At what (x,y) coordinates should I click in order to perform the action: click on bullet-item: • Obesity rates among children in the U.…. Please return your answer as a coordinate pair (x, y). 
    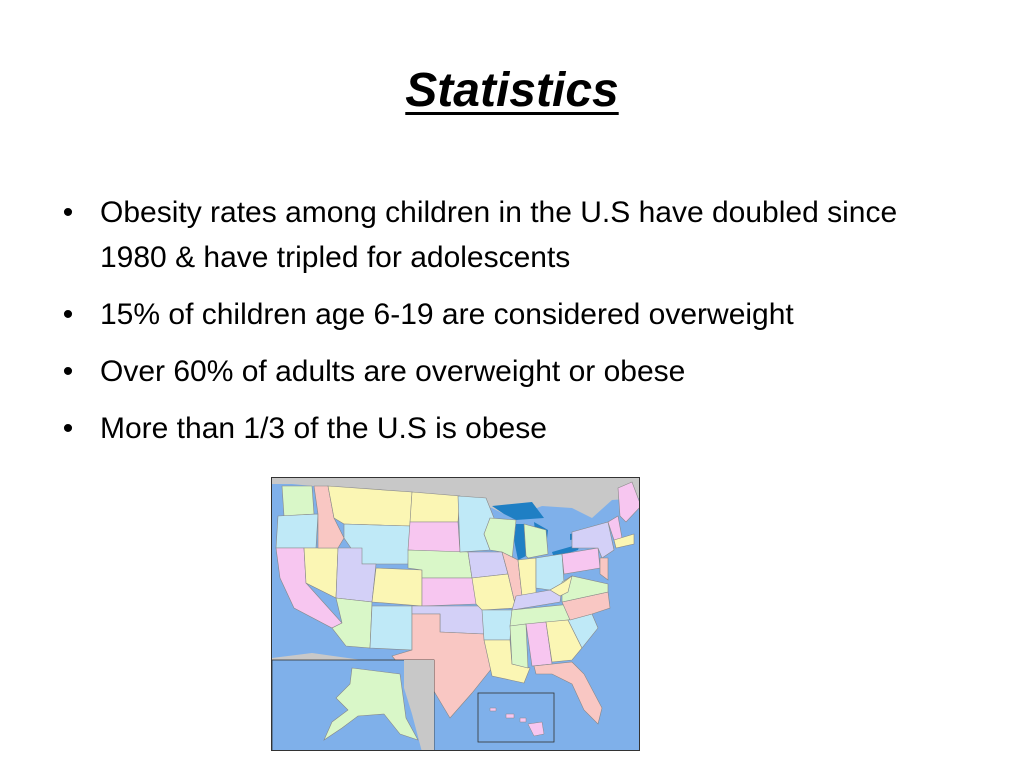
    Looking at the image, I should click on (508, 235).